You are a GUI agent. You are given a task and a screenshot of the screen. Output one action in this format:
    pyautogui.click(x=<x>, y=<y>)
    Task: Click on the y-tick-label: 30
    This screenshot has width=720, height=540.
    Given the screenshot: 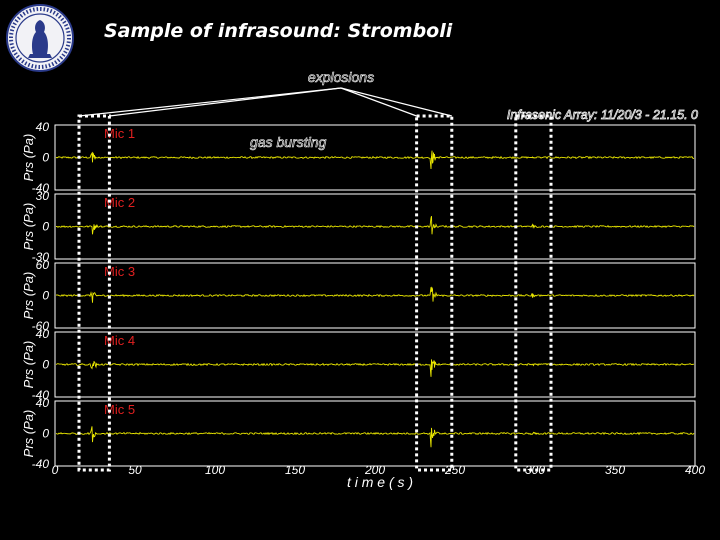 What is the action you would take?
    pyautogui.click(x=43, y=196)
    